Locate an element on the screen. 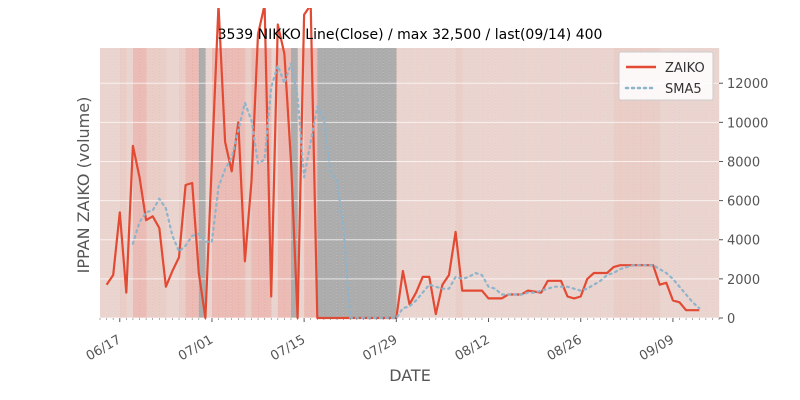  x-tick-label: 08/12 is located at coordinates (473, 348).